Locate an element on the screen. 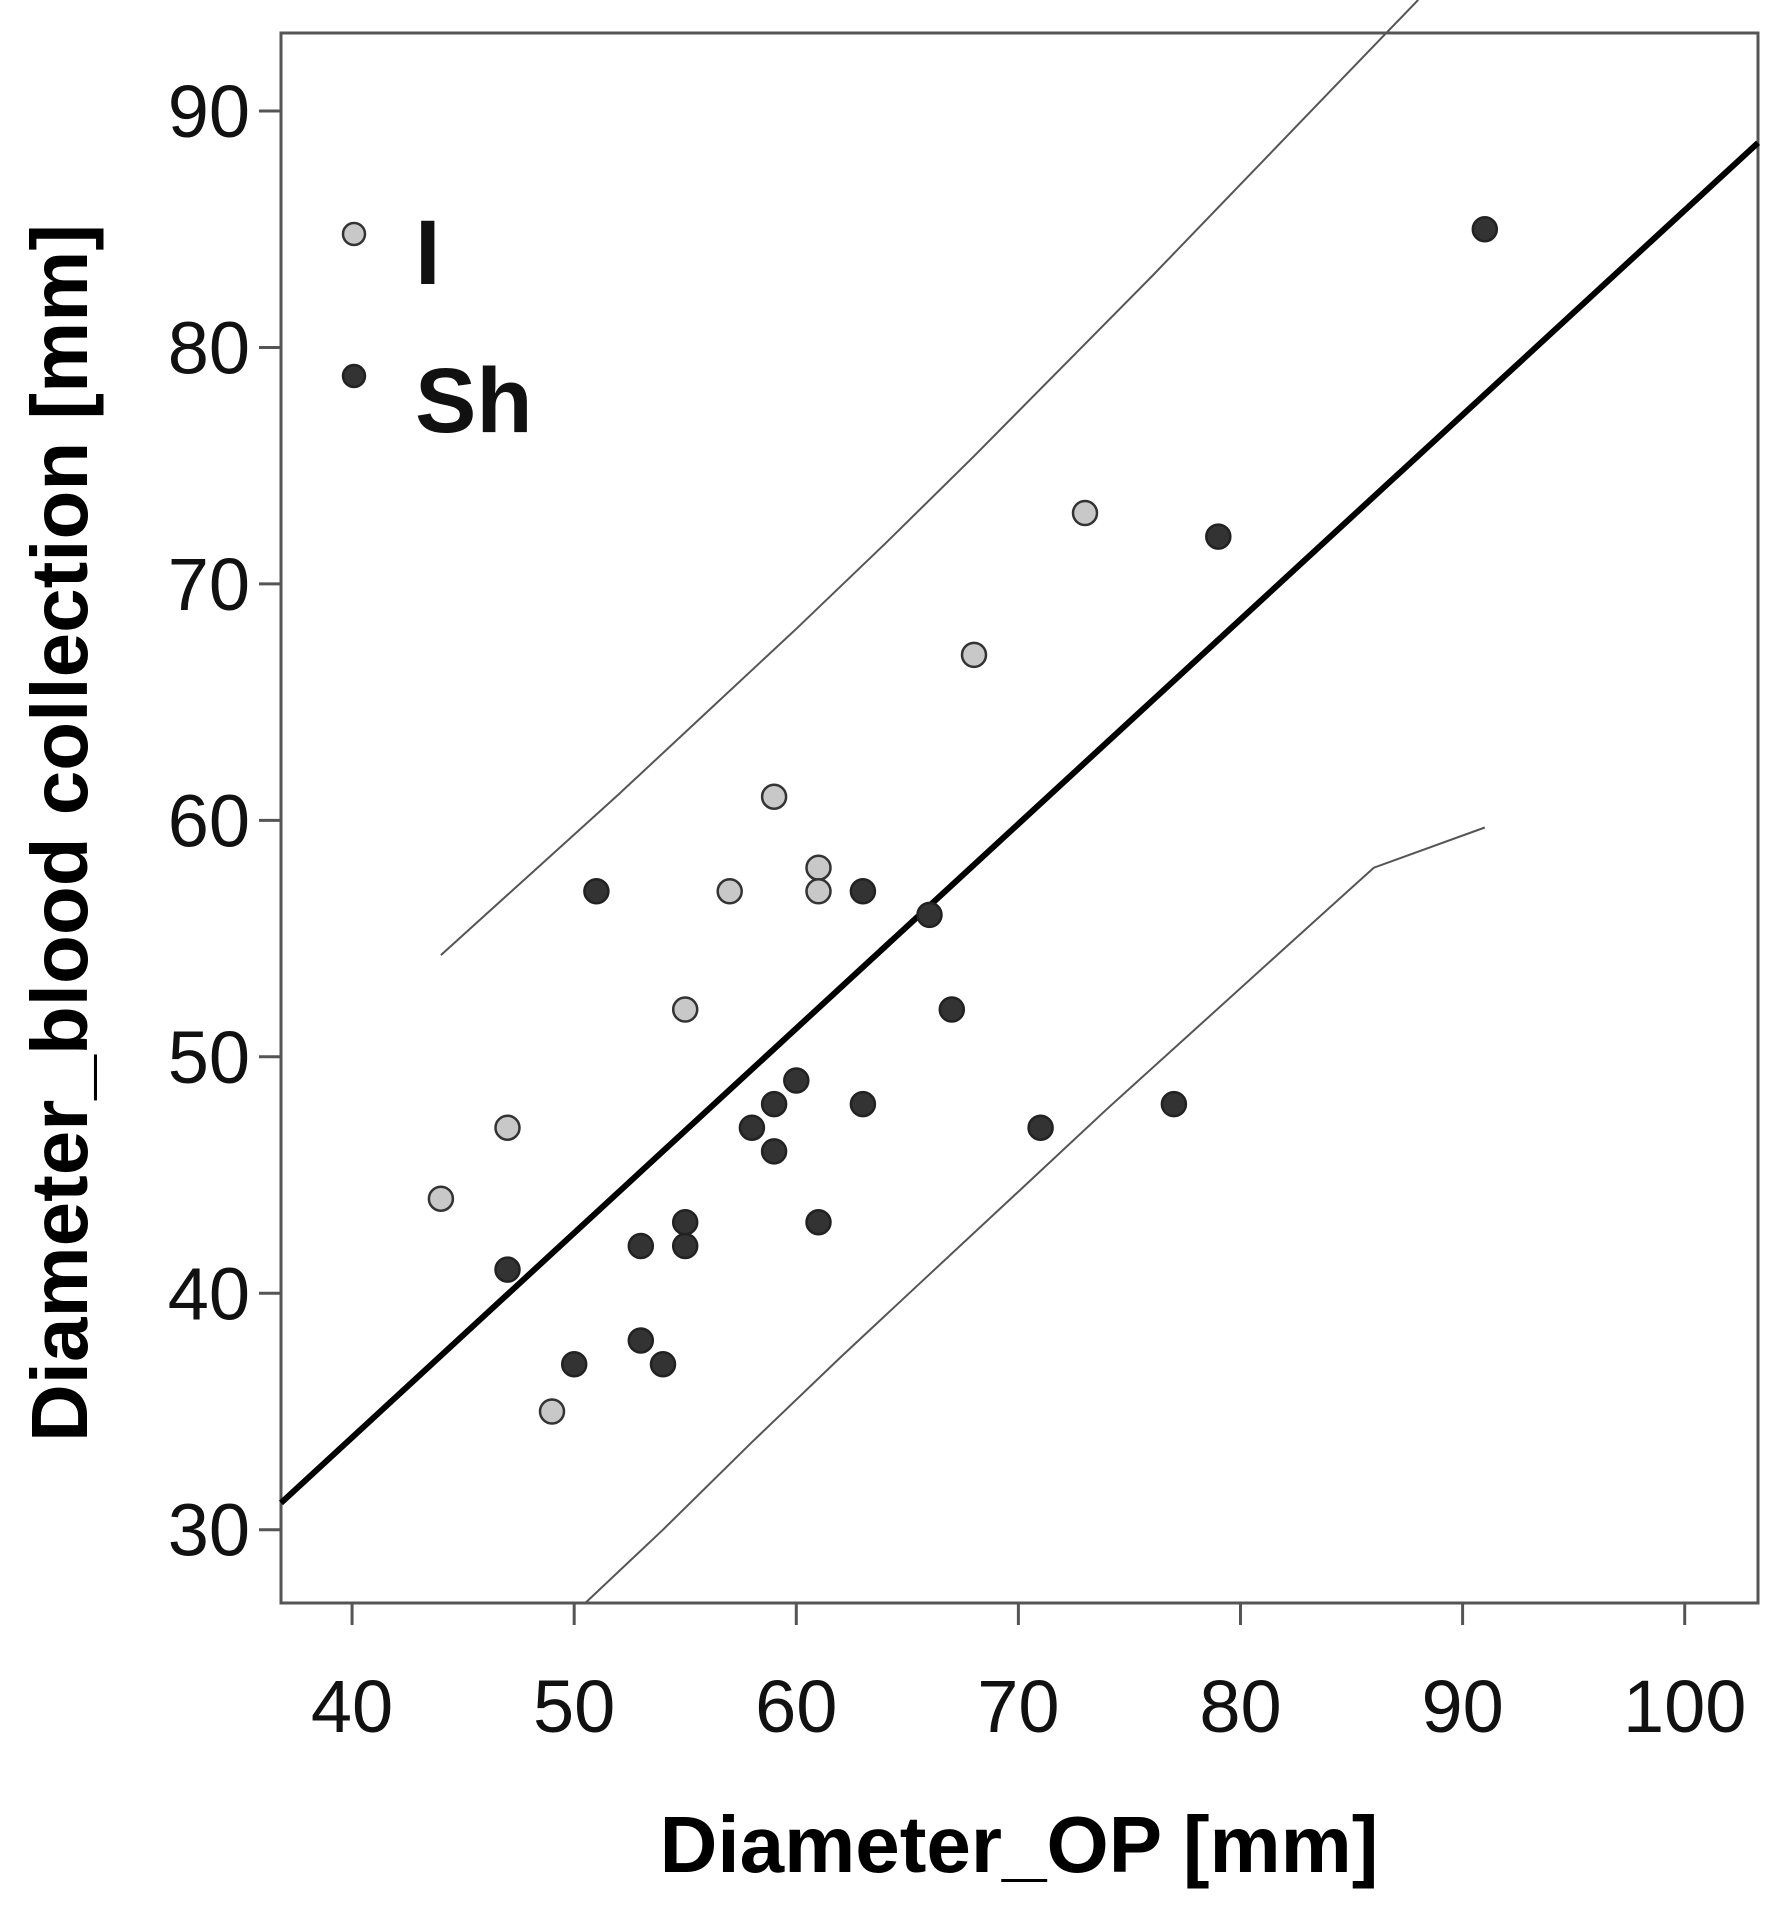 The width and height of the screenshot is (1791, 1908). legend-marker-I is located at coordinates (354, 234).